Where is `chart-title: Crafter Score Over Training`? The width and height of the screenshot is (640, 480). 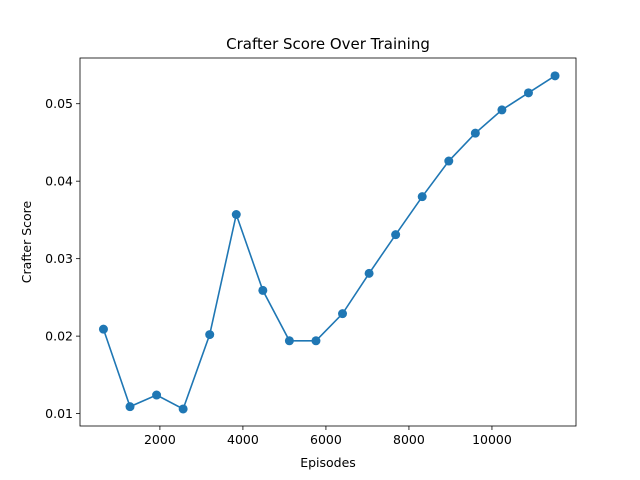 chart-title: Crafter Score Over Training is located at coordinates (328, 44).